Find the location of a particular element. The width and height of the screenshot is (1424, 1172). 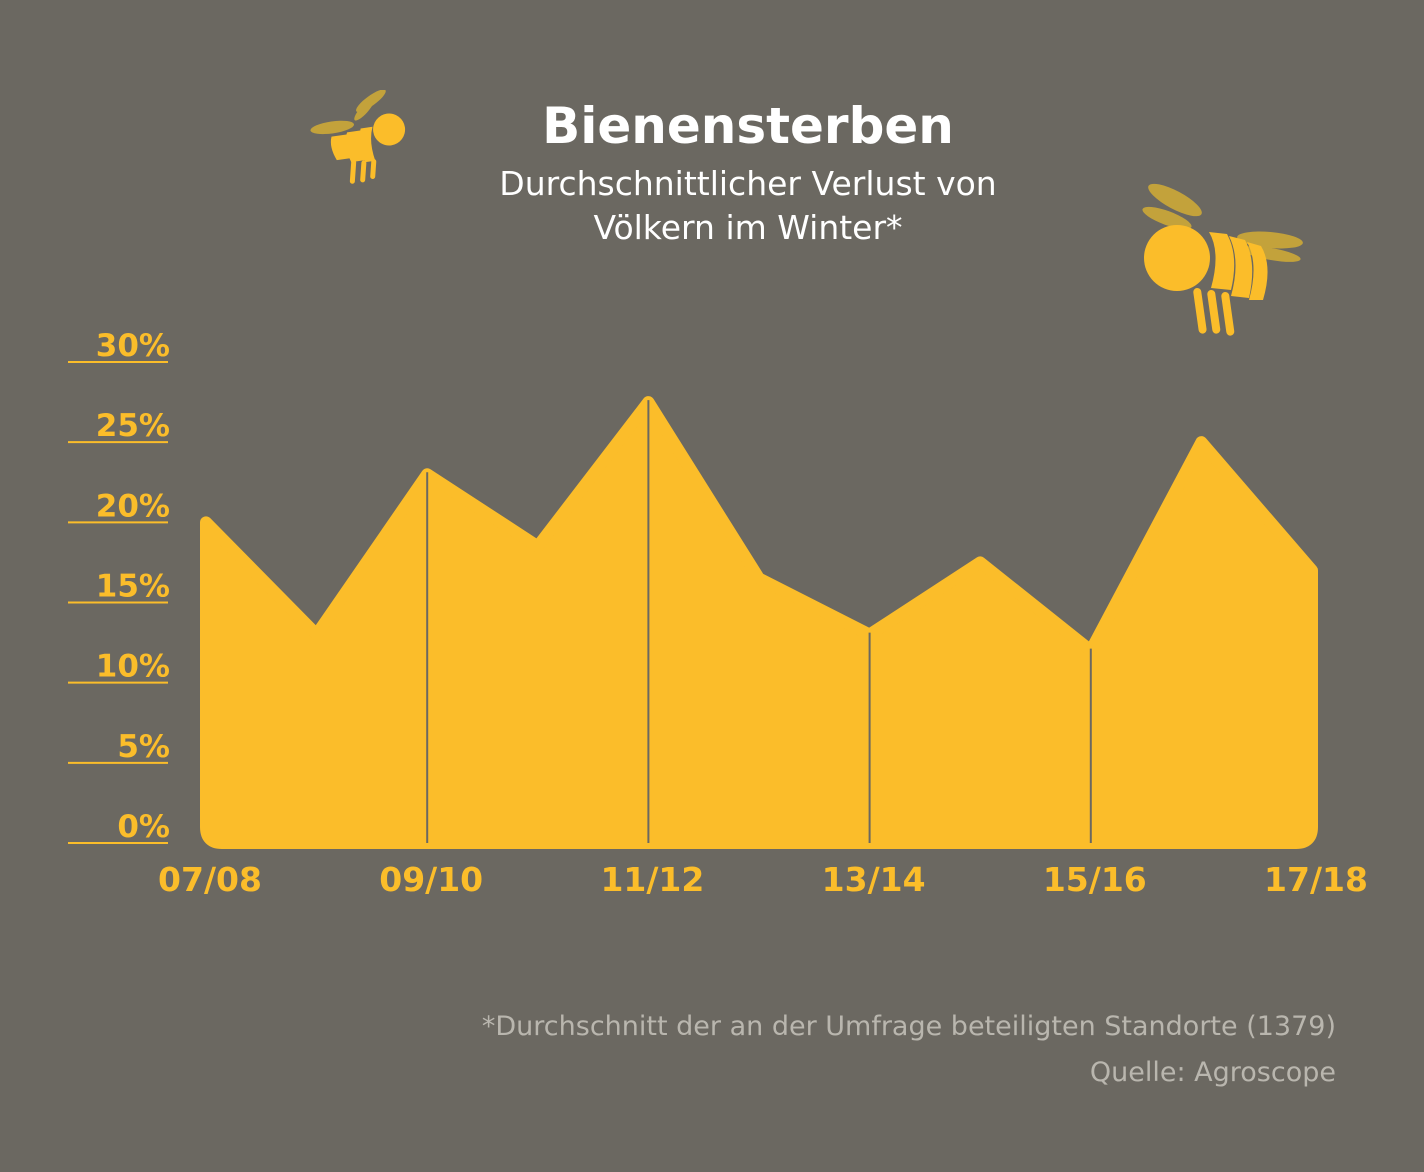

y-tick-label: 20% is located at coordinates (133, 506).